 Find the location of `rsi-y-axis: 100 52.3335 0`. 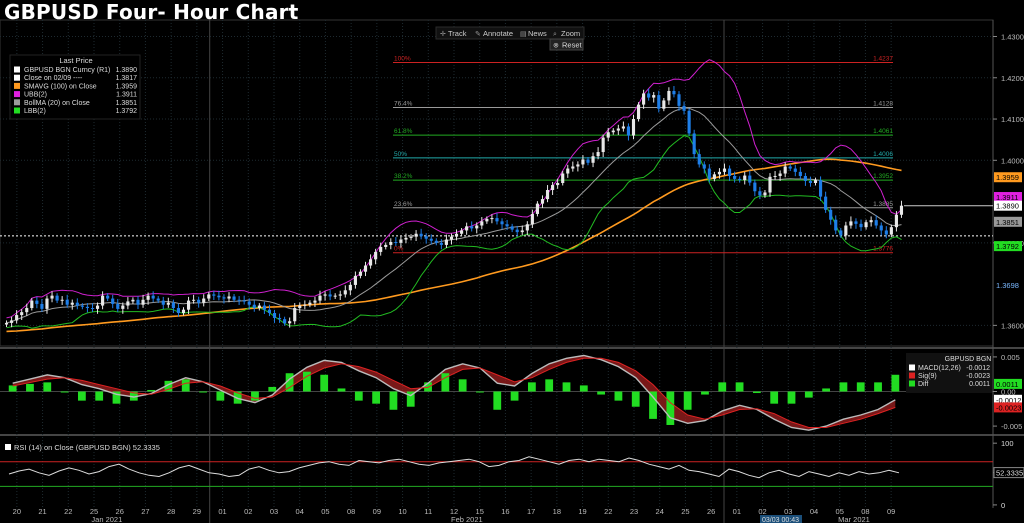

rsi-y-axis: 100 52.3335 0 is located at coordinates (1008, 474).